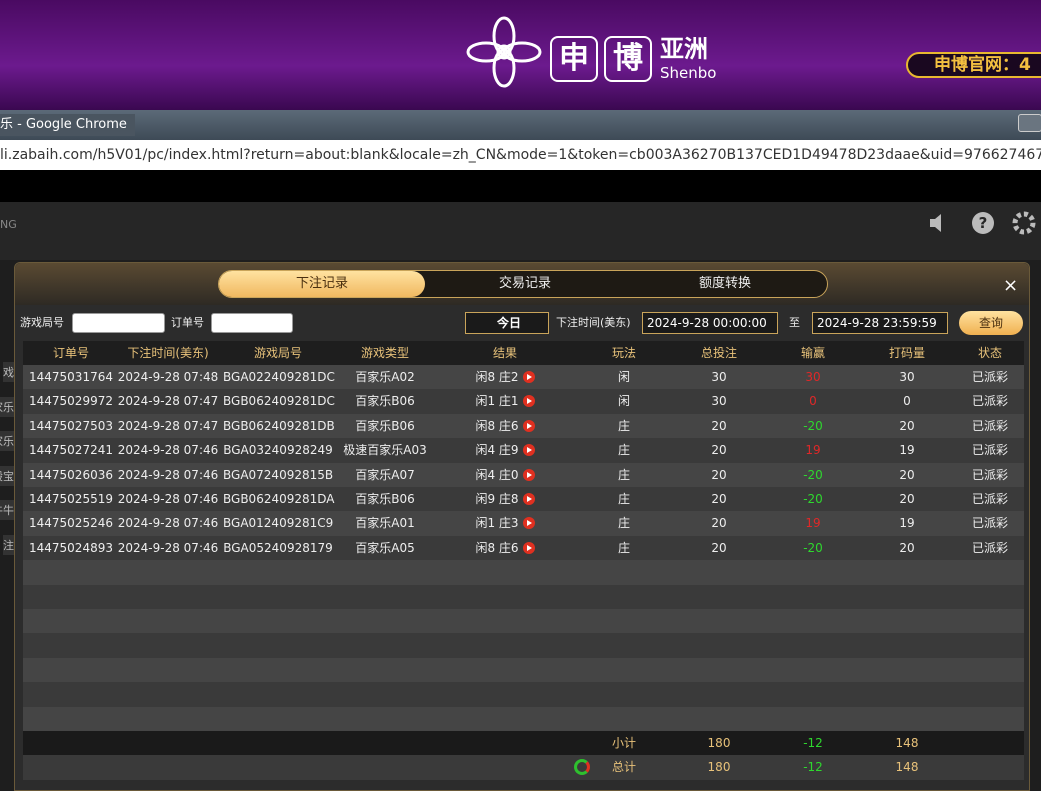  I want to click on table-cell: 2024-9-28 07:46, so click(168, 475).